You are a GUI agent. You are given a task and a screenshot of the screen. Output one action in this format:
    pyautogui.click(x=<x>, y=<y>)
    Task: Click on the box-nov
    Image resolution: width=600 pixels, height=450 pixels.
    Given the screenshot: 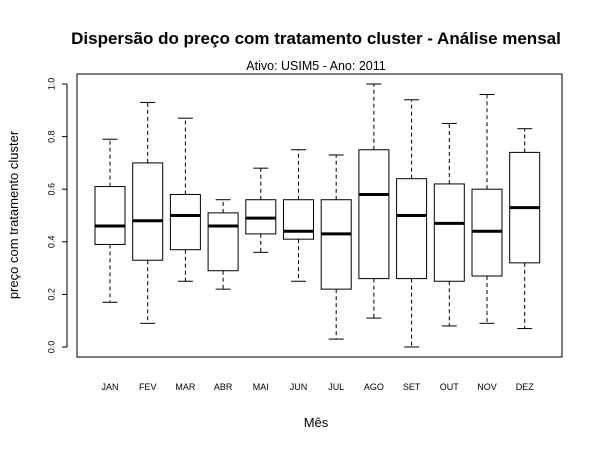 What is the action you would take?
    pyautogui.click(x=487, y=209)
    